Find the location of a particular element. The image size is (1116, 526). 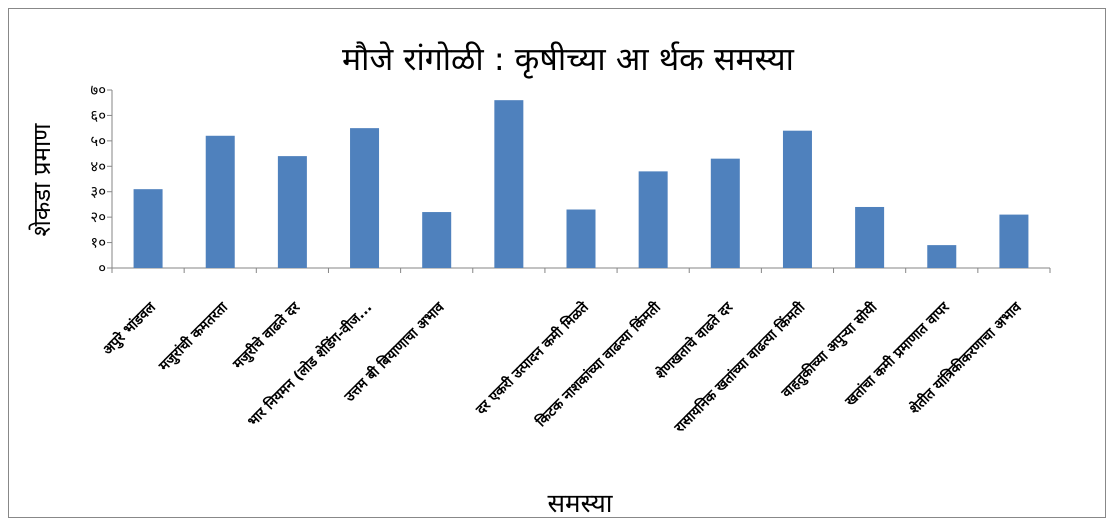

y-tick-label: १० is located at coordinates (98, 243).